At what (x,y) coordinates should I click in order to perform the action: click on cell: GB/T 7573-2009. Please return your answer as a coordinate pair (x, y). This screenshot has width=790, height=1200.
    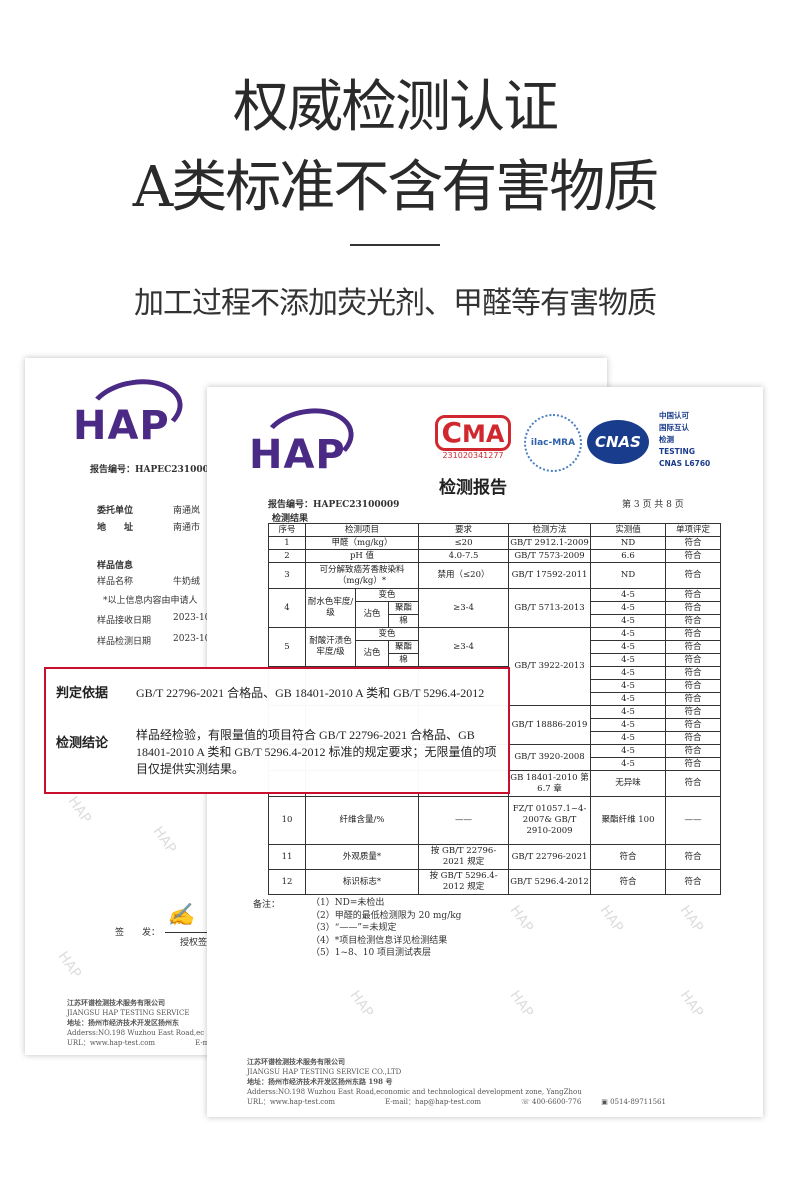
    Looking at the image, I should click on (550, 556).